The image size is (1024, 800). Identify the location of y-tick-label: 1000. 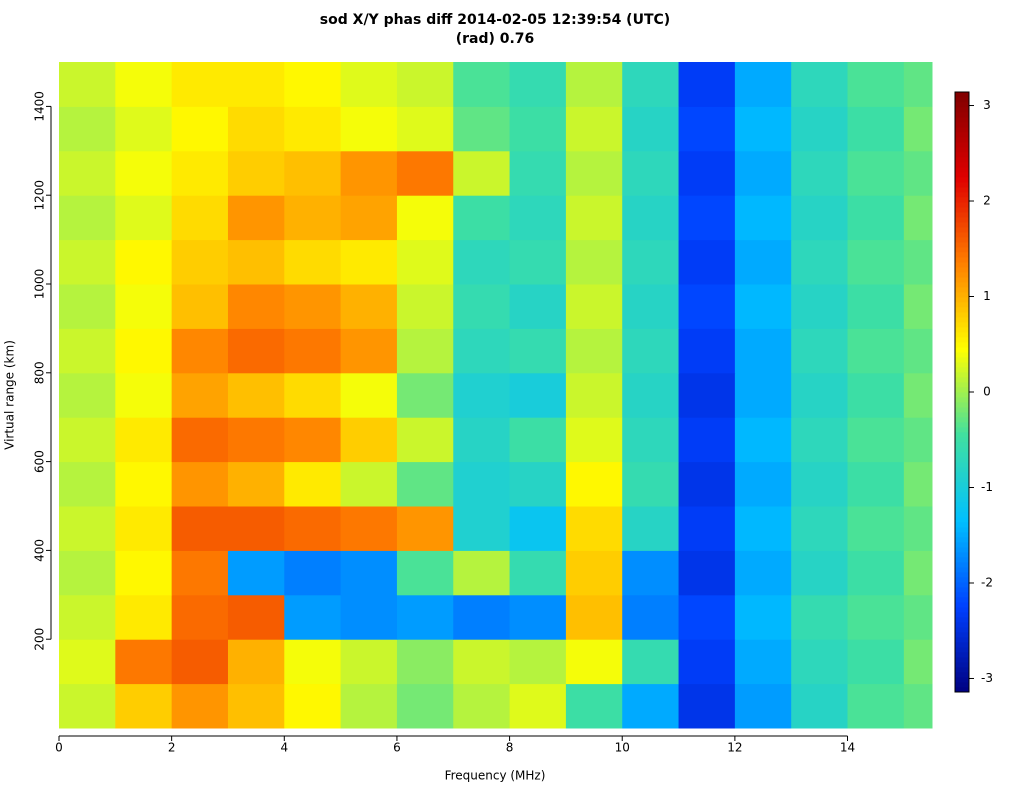
(40, 284).